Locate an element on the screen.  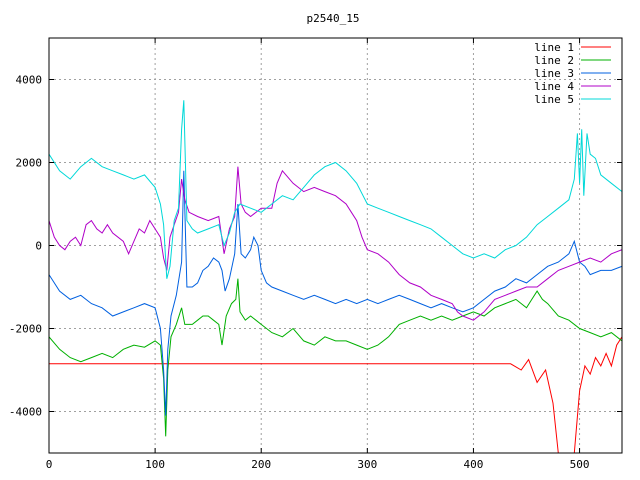
y-tick-label: 0 is located at coordinates (38, 246).